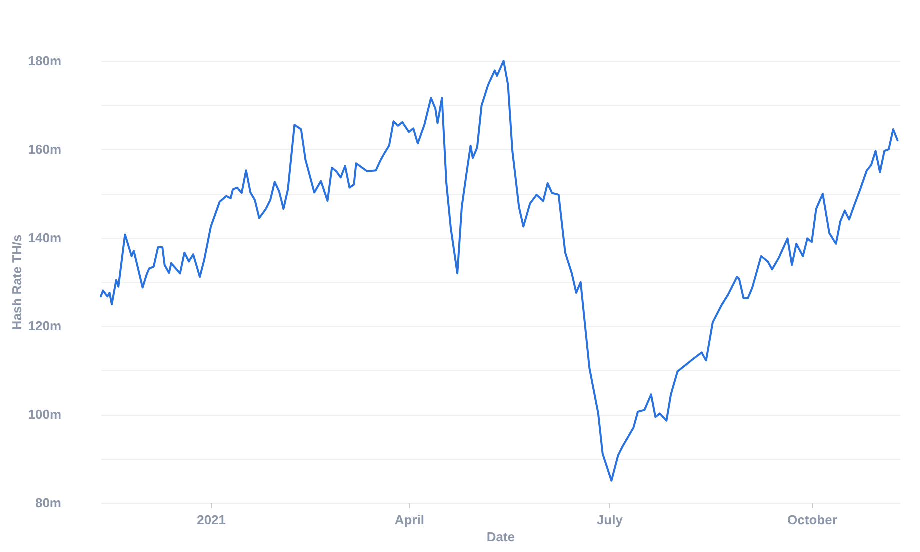  I want to click on x-tick-label: 2021, so click(211, 520).